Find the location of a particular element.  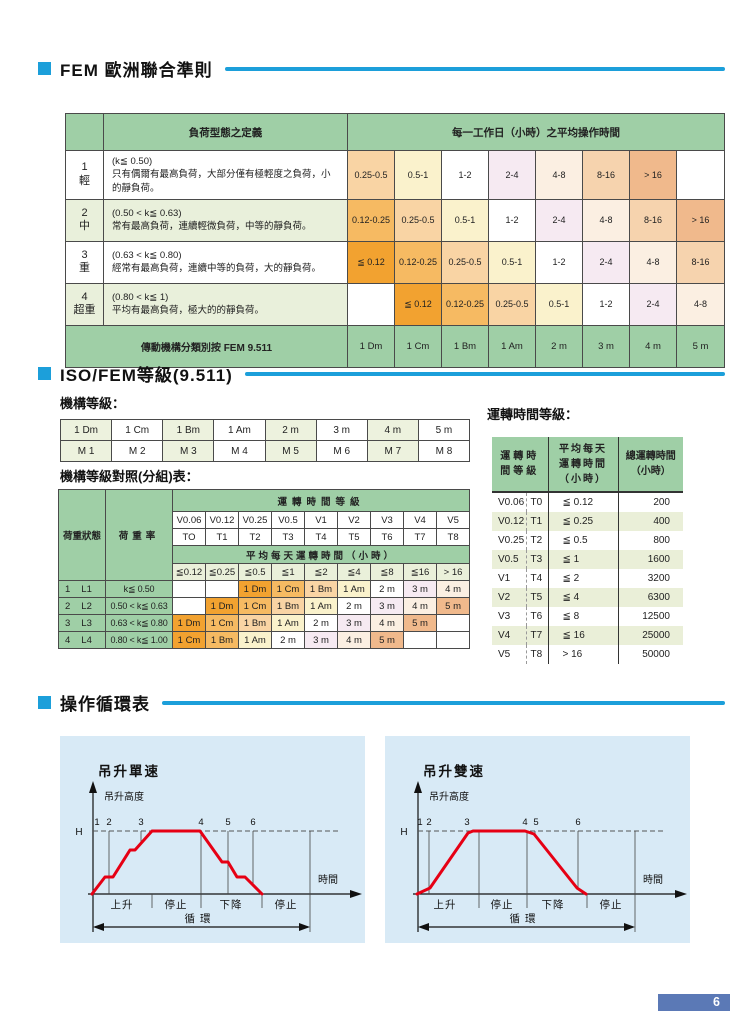

time-grade-row: V1 T4 ≦ 2 3200 is located at coordinates (587, 578).